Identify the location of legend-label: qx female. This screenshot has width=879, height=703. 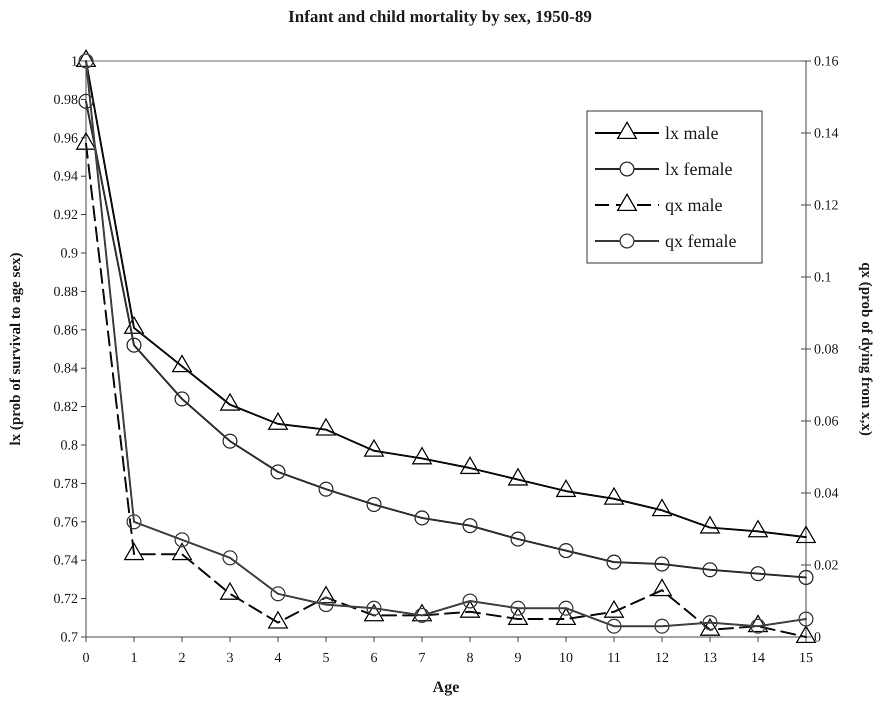
(700, 241).